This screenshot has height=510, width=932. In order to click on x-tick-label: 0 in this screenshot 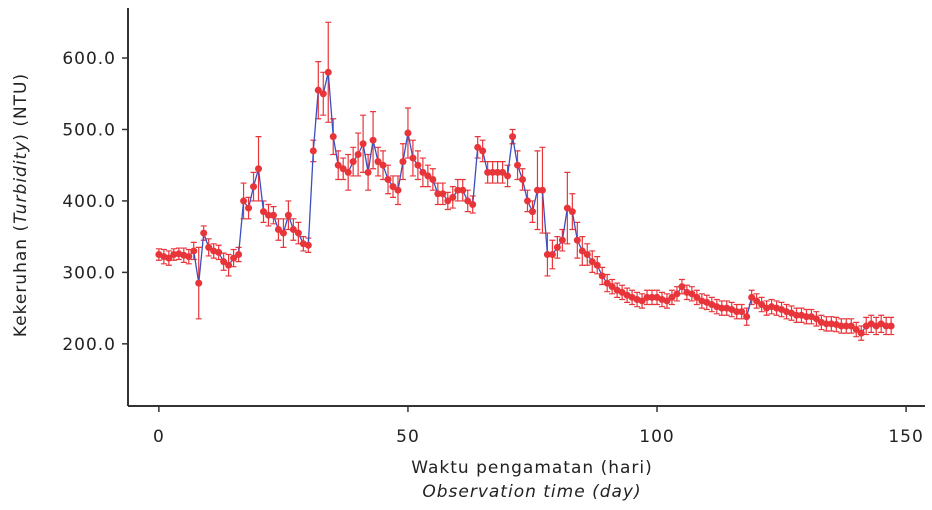, I will do `click(159, 437)`.